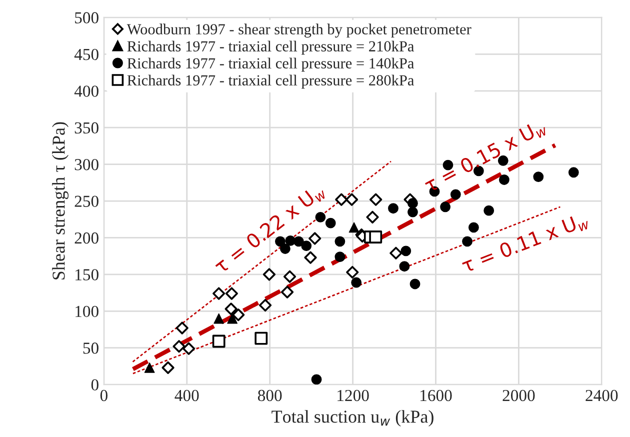 This screenshot has height=437, width=630. Describe the element at coordinates (436, 396) in the screenshot. I see `x-tick-label: 1600` at that location.